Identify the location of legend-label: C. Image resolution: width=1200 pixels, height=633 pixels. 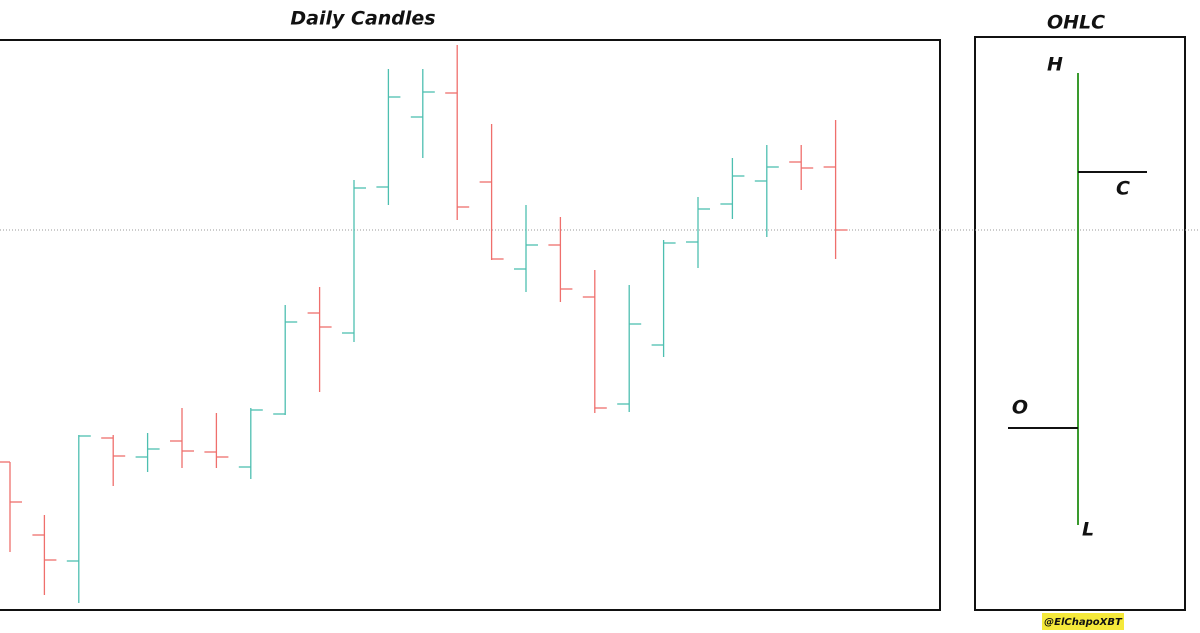
(1123, 189).